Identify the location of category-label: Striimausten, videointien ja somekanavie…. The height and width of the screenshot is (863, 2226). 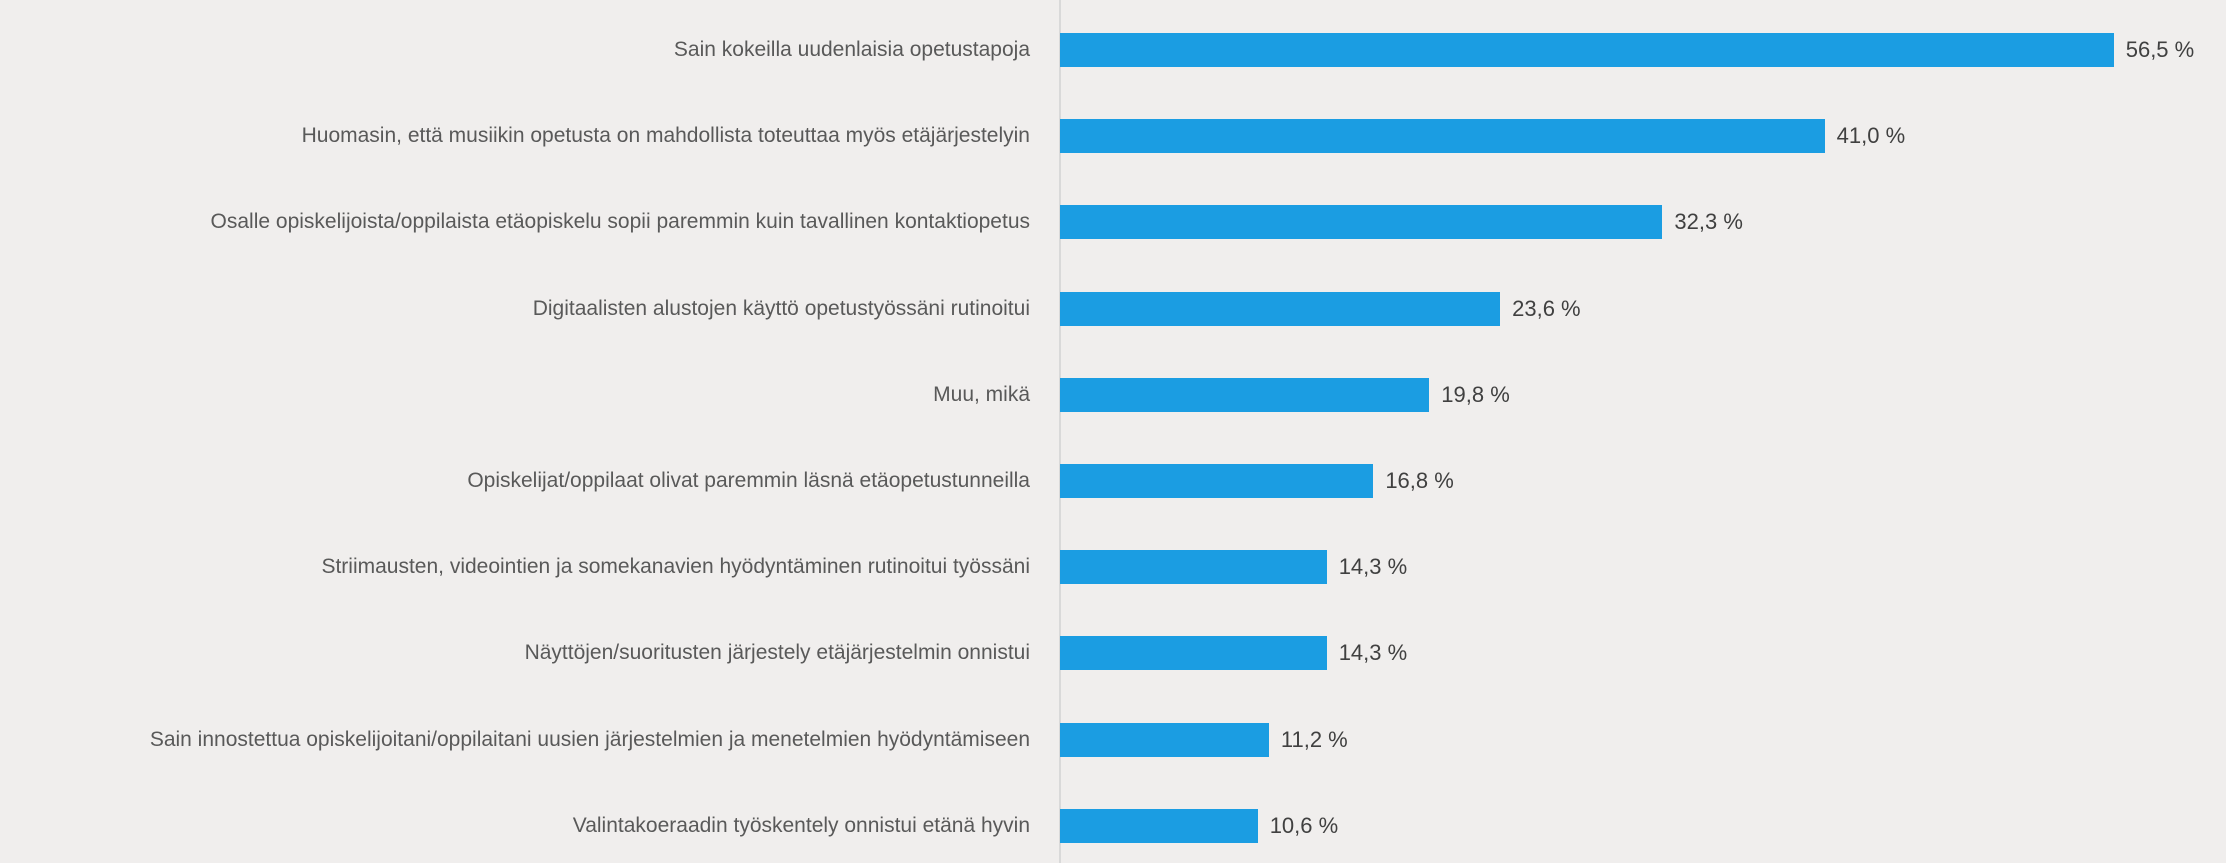
(675, 567).